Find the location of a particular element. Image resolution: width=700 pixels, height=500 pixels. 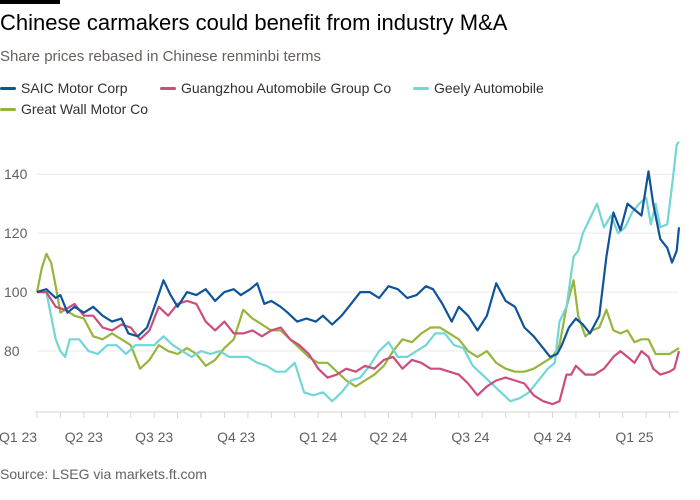

legend-item-saic: SAIC Motor Corp is located at coordinates (64, 88).